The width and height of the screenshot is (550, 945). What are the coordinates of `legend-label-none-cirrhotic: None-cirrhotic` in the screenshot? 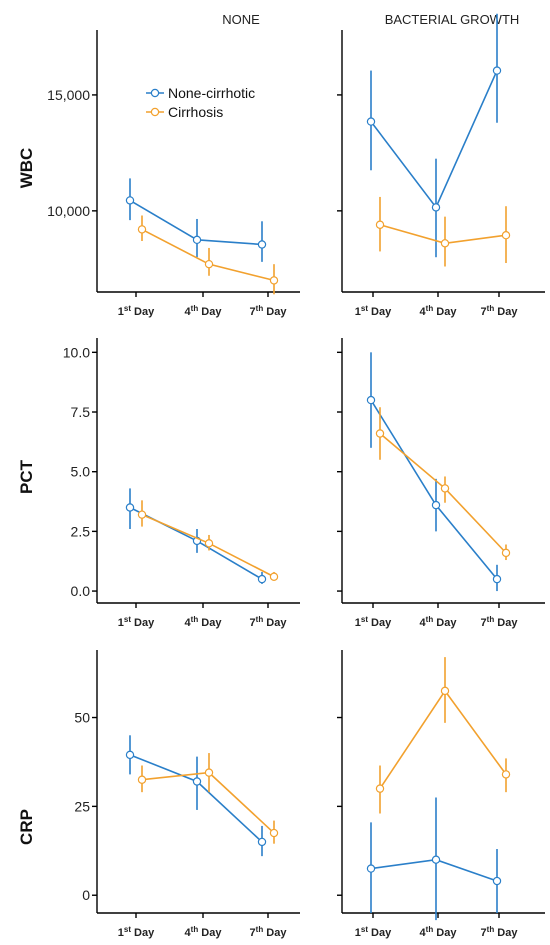 It's located at (211, 93).